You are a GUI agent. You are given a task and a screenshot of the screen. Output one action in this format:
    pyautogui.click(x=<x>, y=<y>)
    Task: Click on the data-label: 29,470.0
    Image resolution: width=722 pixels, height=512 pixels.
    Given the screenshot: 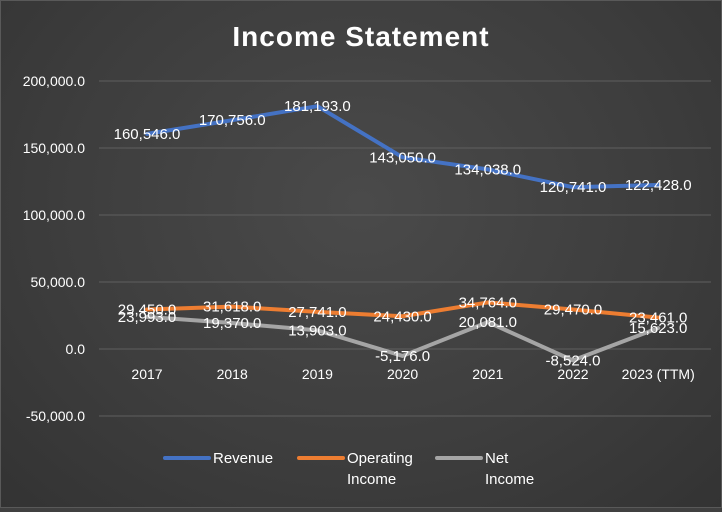 What is the action you would take?
    pyautogui.click(x=573, y=310)
    